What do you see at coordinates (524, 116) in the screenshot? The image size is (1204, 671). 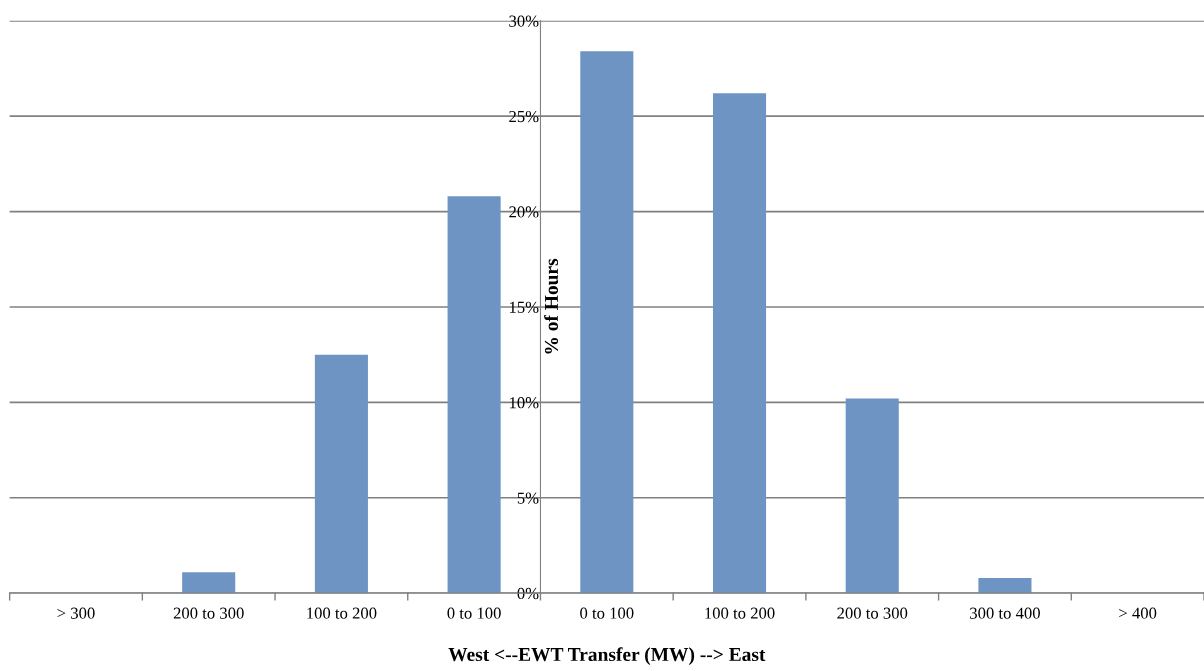 I see `y-tick-label: 25%` at bounding box center [524, 116].